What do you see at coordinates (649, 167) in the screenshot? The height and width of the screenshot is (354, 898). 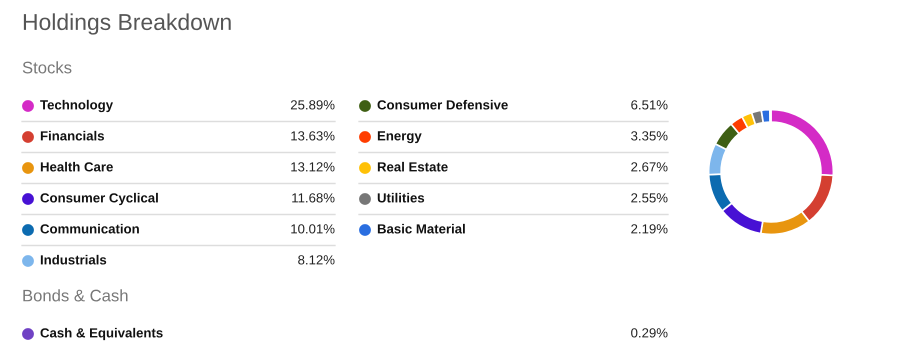 I see `data-label: 2.67%` at bounding box center [649, 167].